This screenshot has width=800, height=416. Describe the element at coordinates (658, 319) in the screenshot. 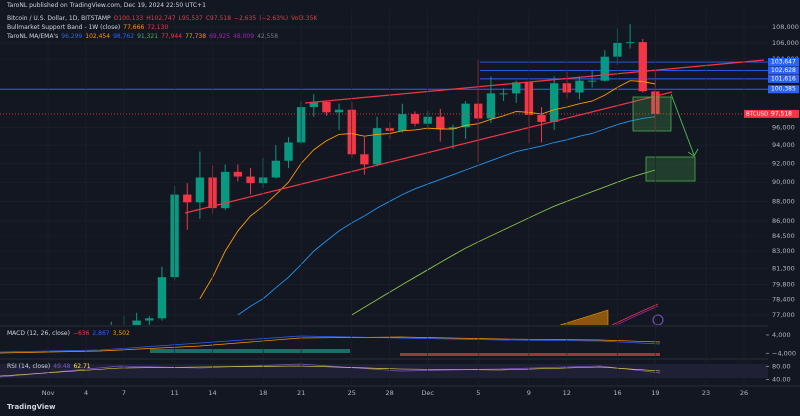

I see `add-button` at that location.